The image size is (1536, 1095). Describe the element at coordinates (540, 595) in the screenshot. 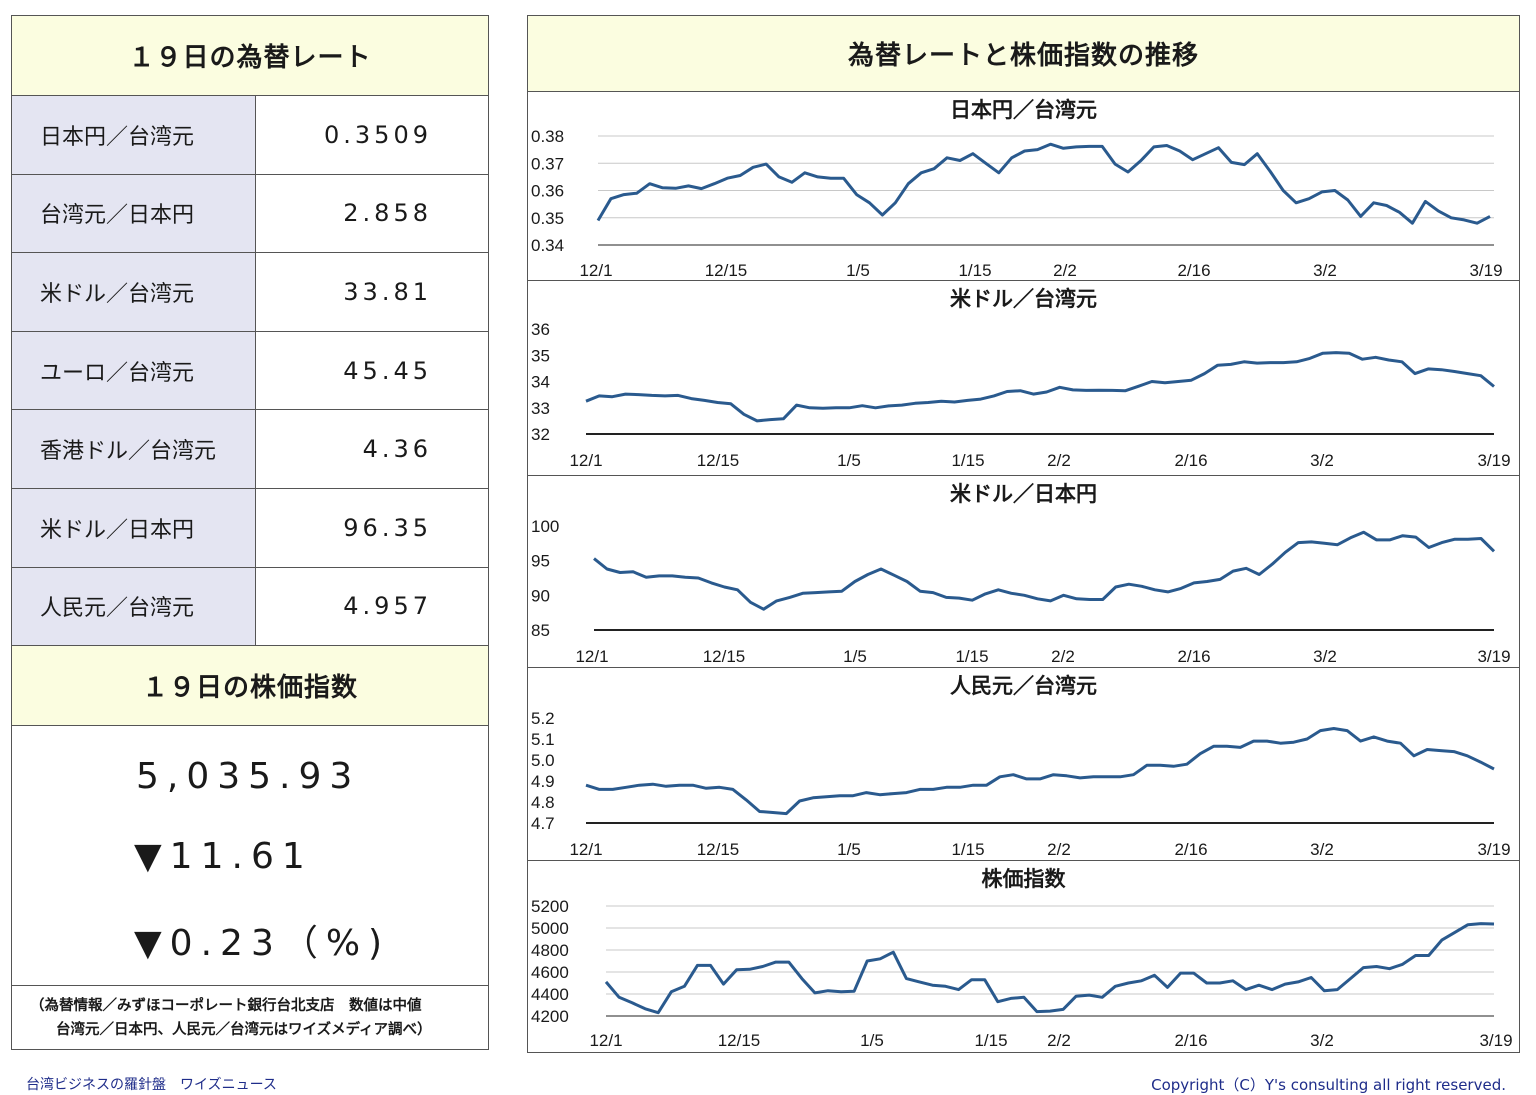

I see `y-tick-label: 90` at that location.